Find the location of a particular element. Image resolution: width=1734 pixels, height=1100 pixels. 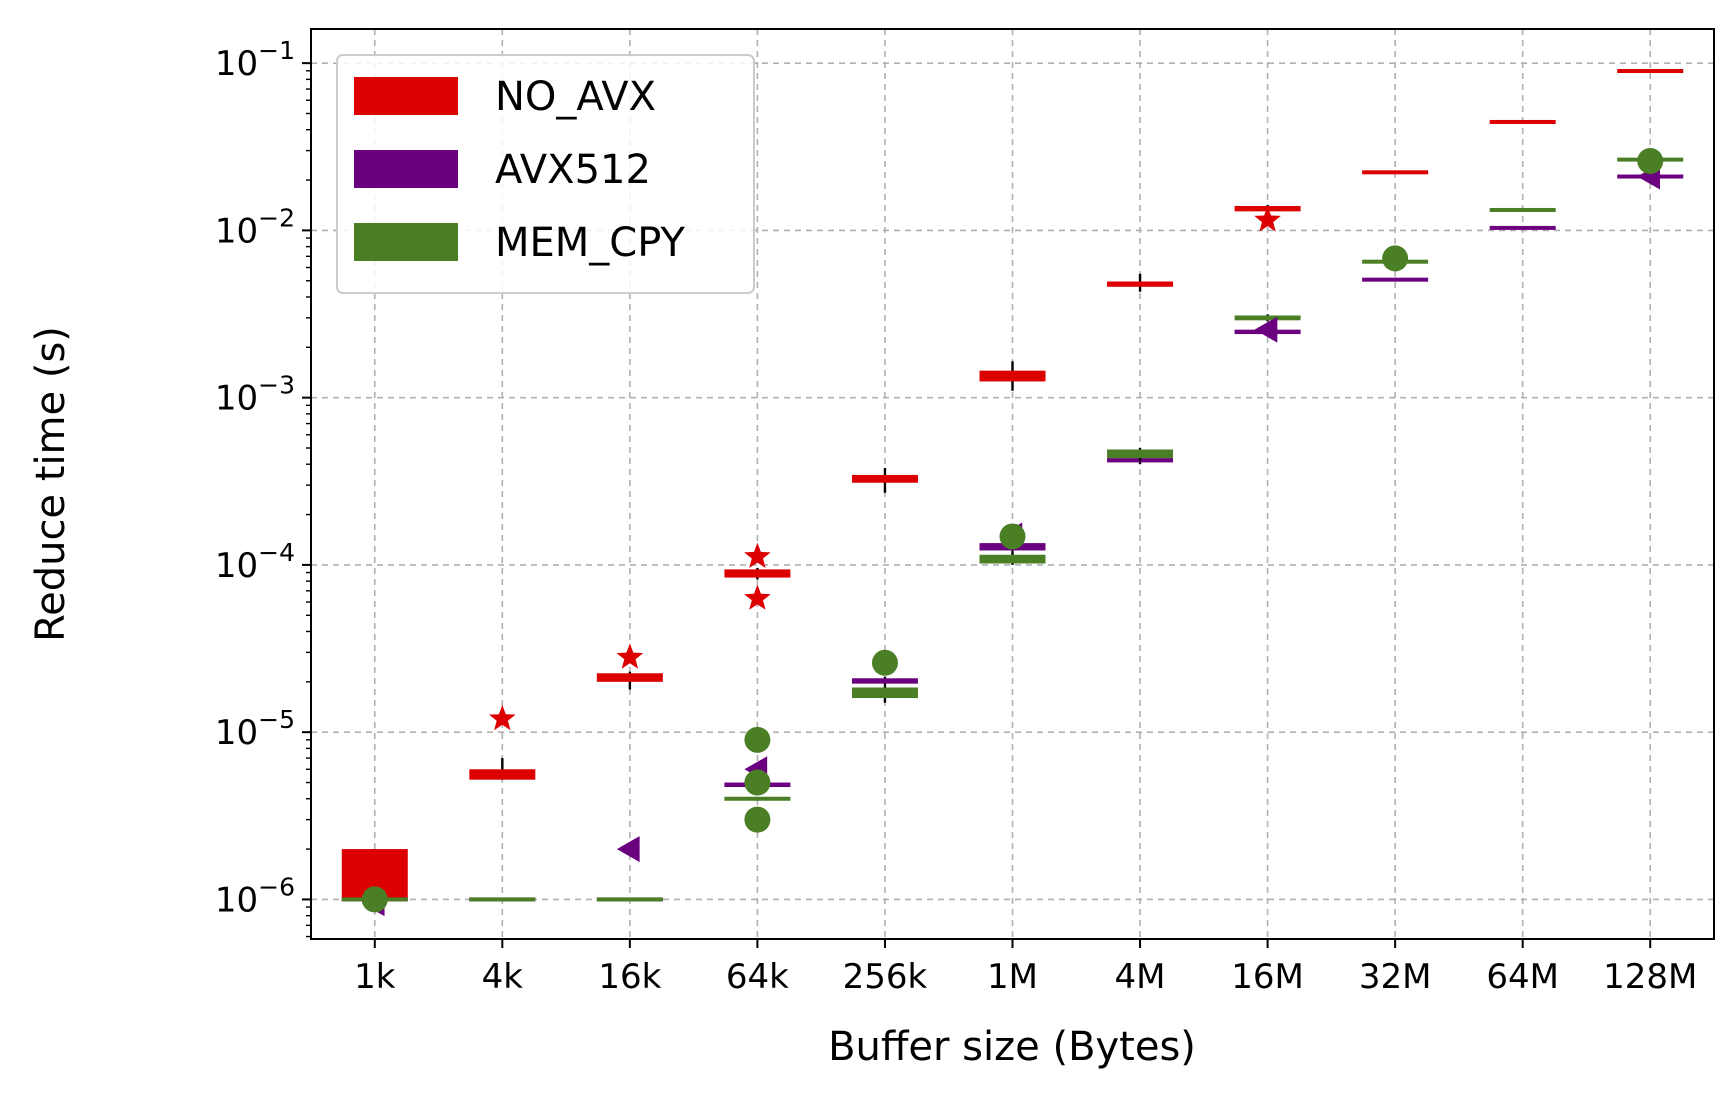

y-tick-labels: 10⁻⁶ 10⁻⁵ 10⁻⁴ 10⁻³ 10⁻² 10⁻¹ is located at coordinates (255, 478).